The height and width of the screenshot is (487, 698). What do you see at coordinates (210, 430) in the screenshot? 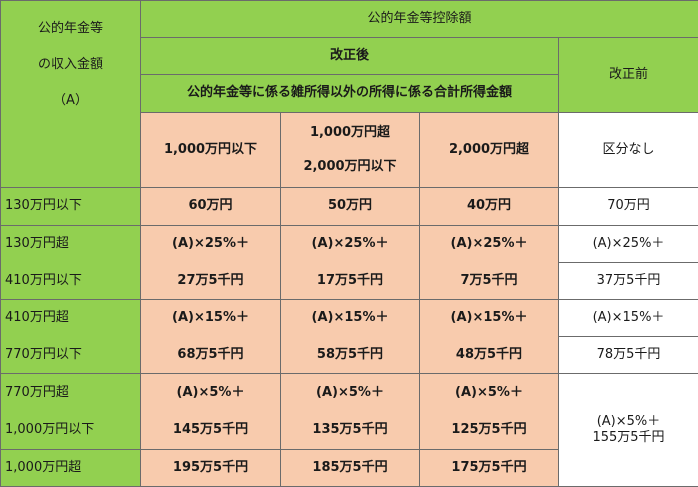
I see `deduction-amount: 145万5千円` at bounding box center [210, 430].